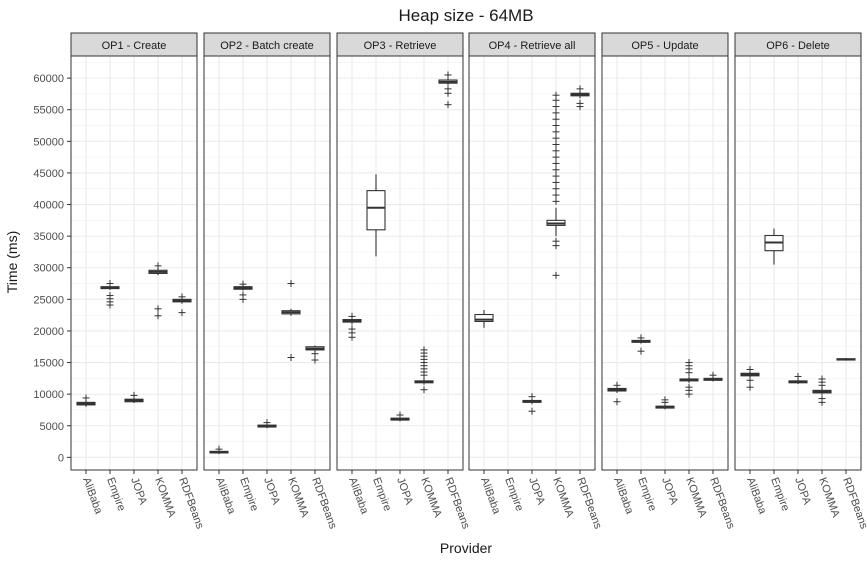 The height and width of the screenshot is (561, 867). I want to click on y-tick-label: 25000, so click(48, 300).